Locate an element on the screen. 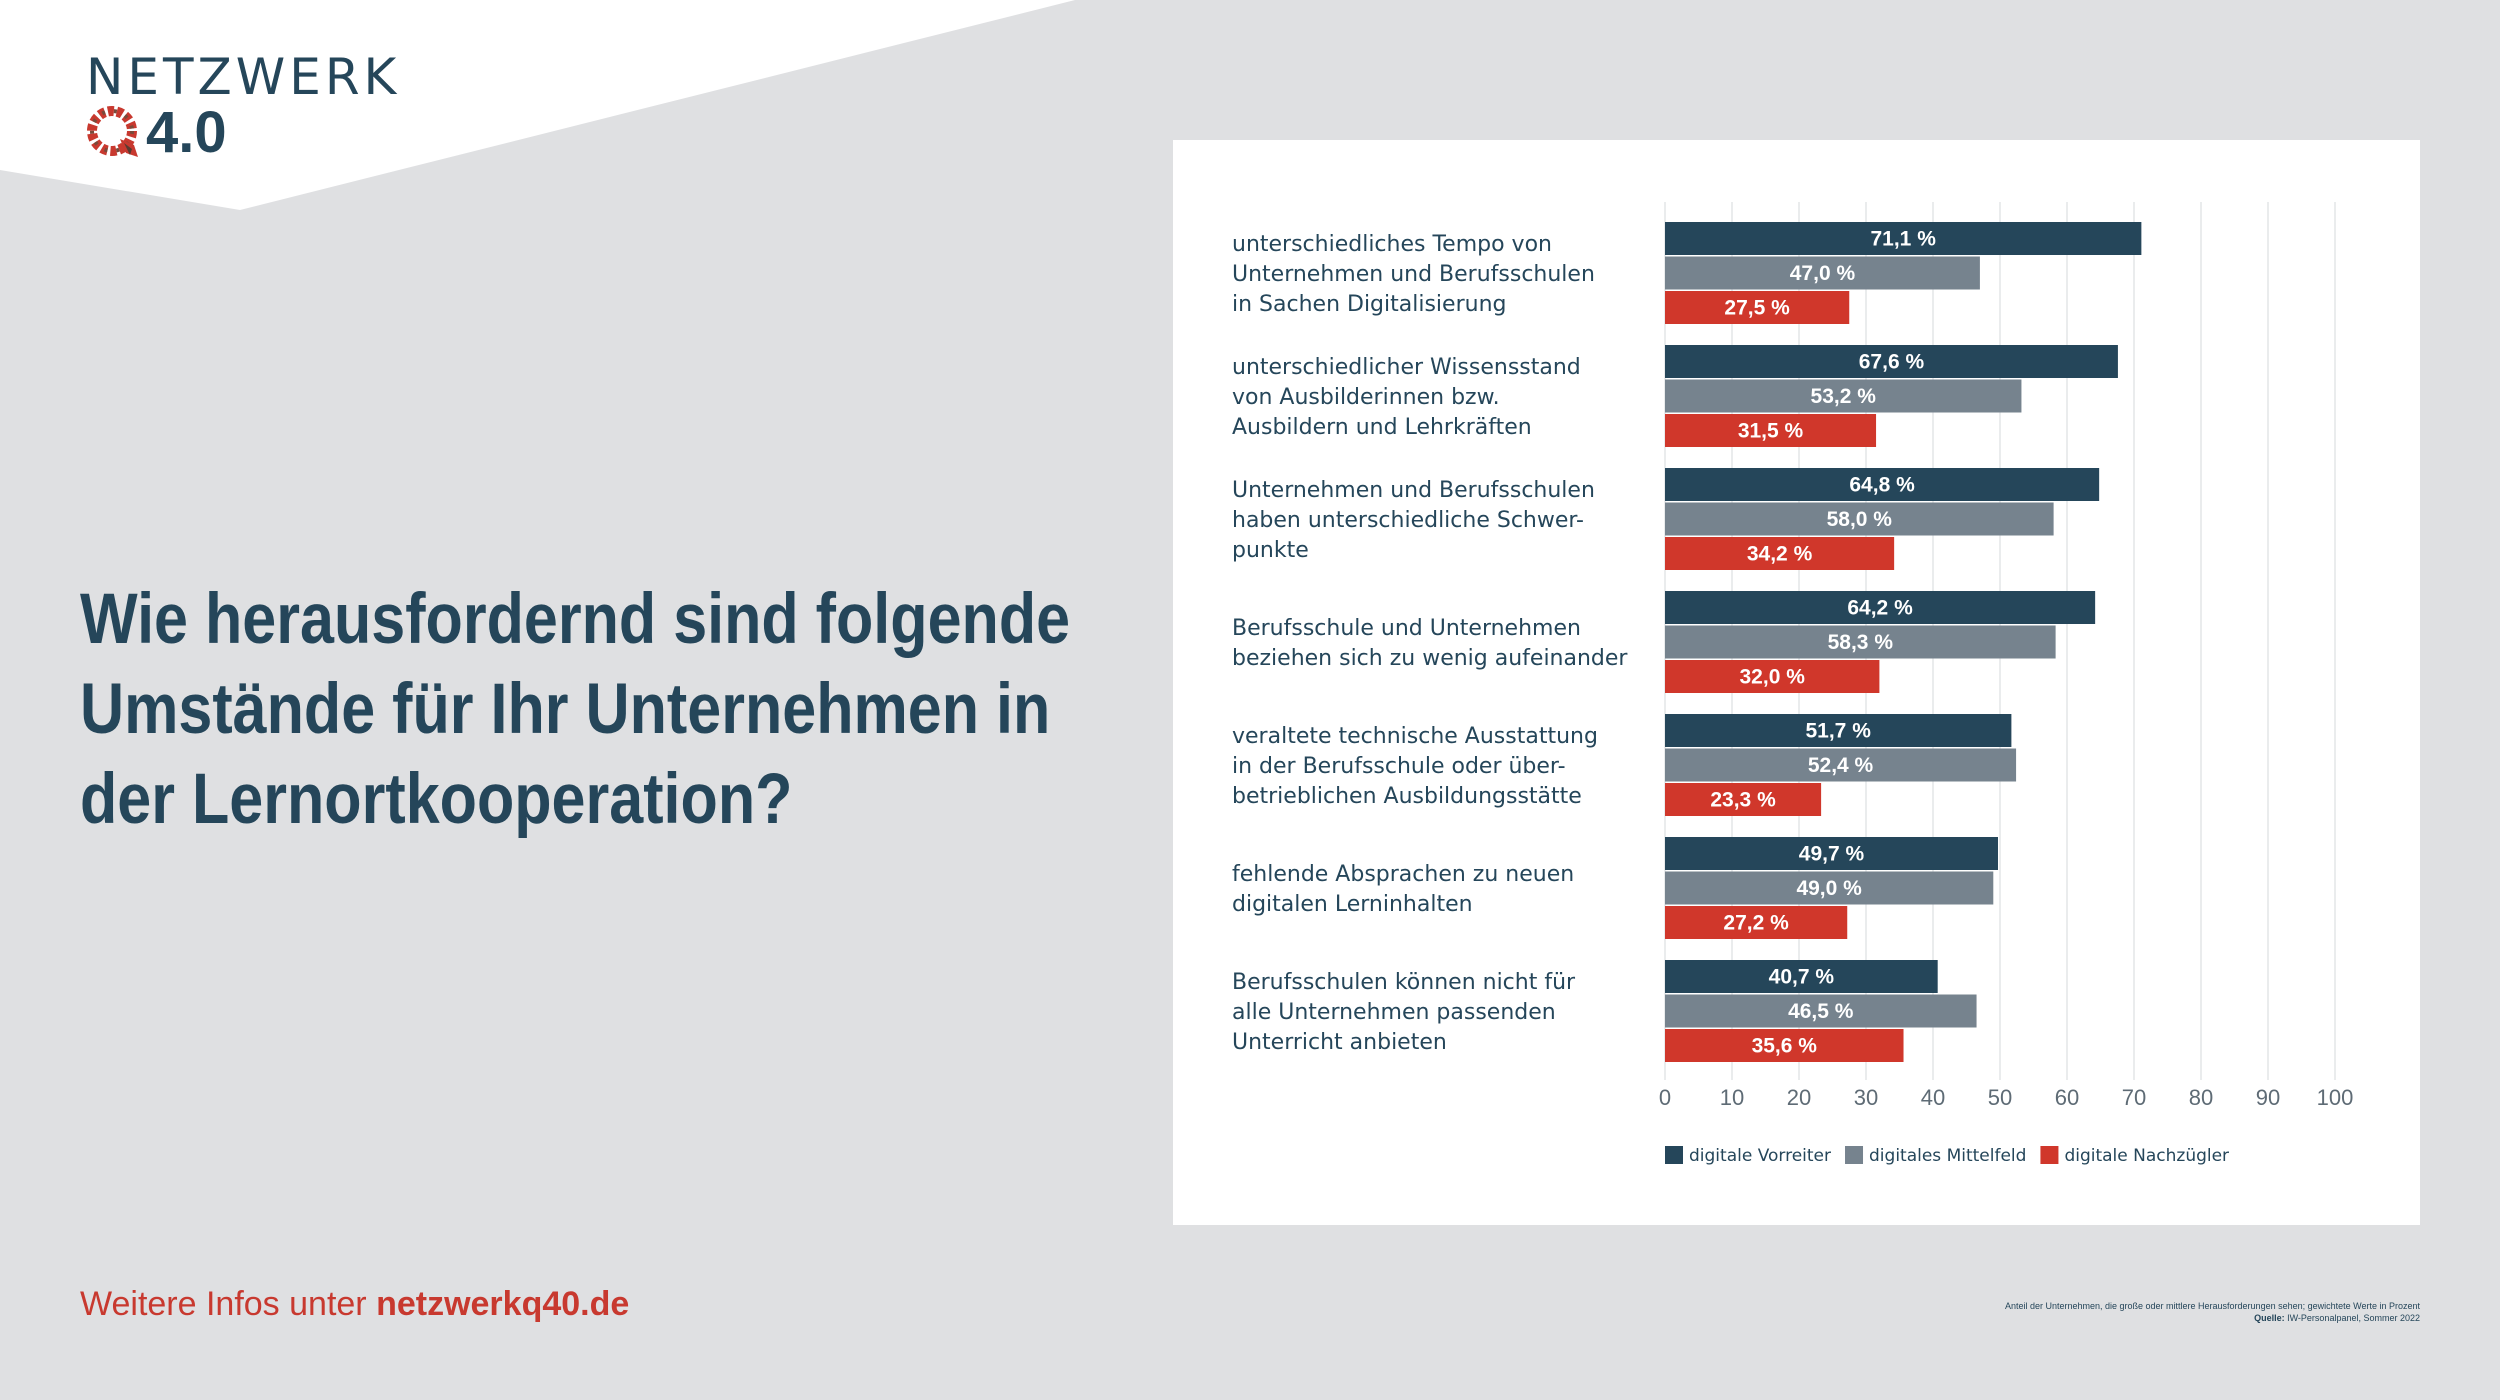  category-label: betrieblichen Ausbildungsstätte is located at coordinates (1407, 796).